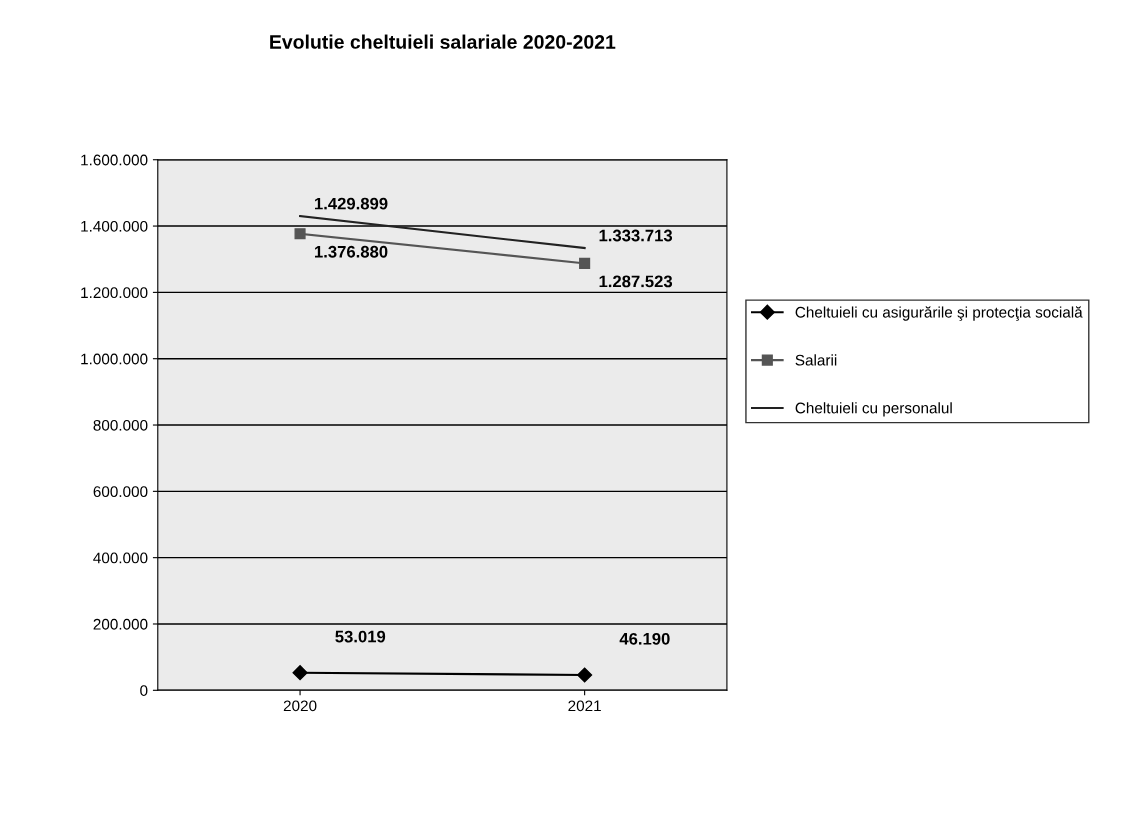 The width and height of the screenshot is (1127, 815). Describe the element at coordinates (351, 203) in the screenshot. I see `data-label: 1.429.899` at that location.